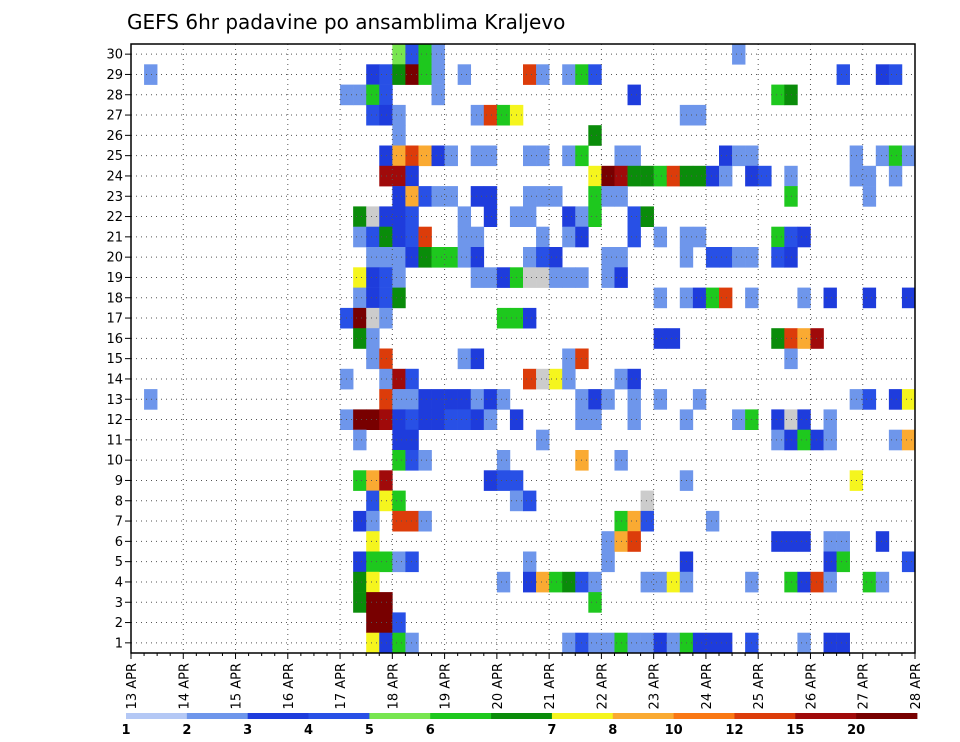  I want to click on y-tick-label: 23, so click(114, 197).